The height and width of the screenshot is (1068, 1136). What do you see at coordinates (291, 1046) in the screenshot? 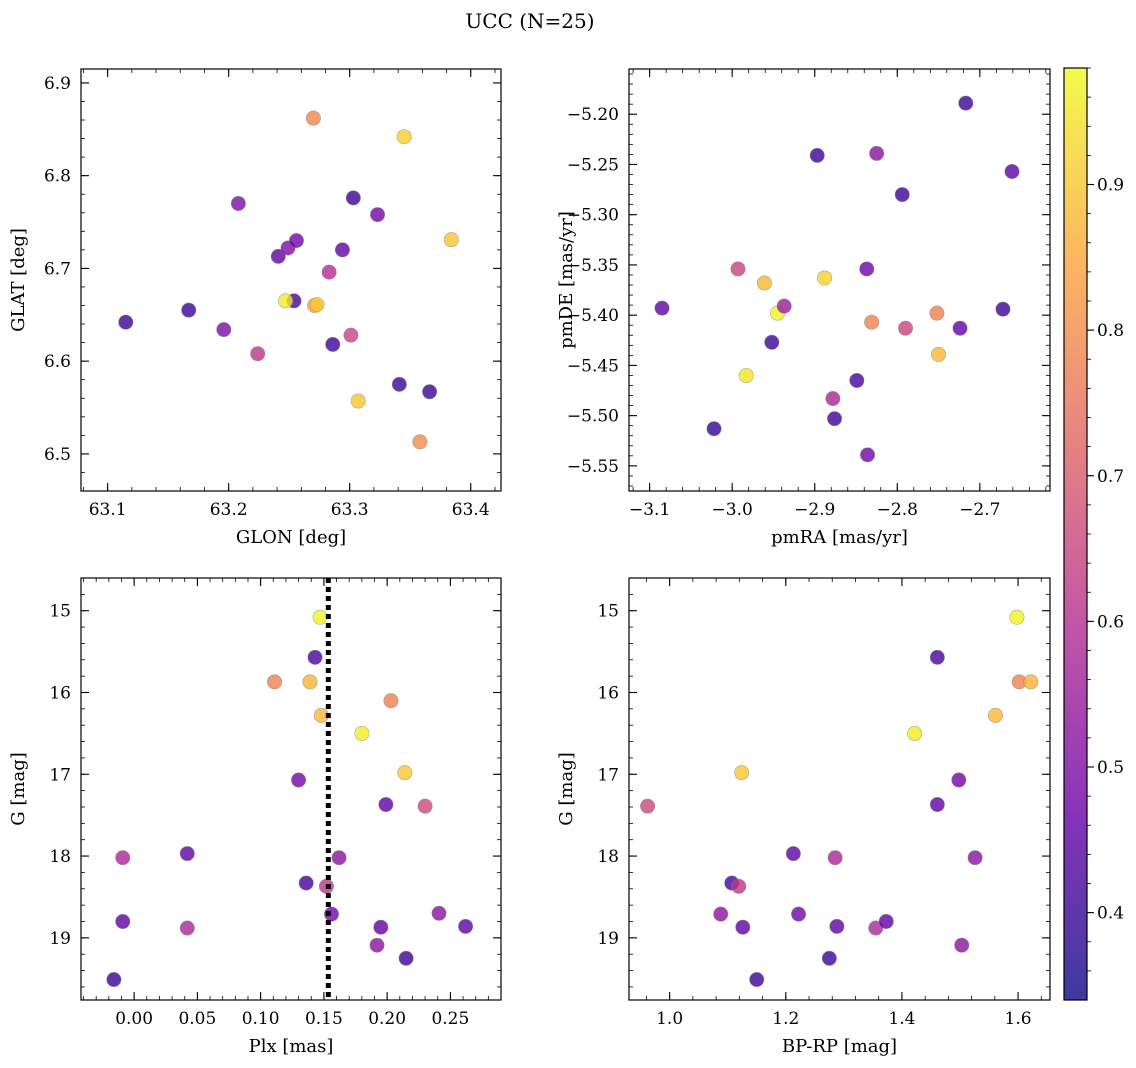
I see `x-axis-label: Plx [mas]` at bounding box center [291, 1046].